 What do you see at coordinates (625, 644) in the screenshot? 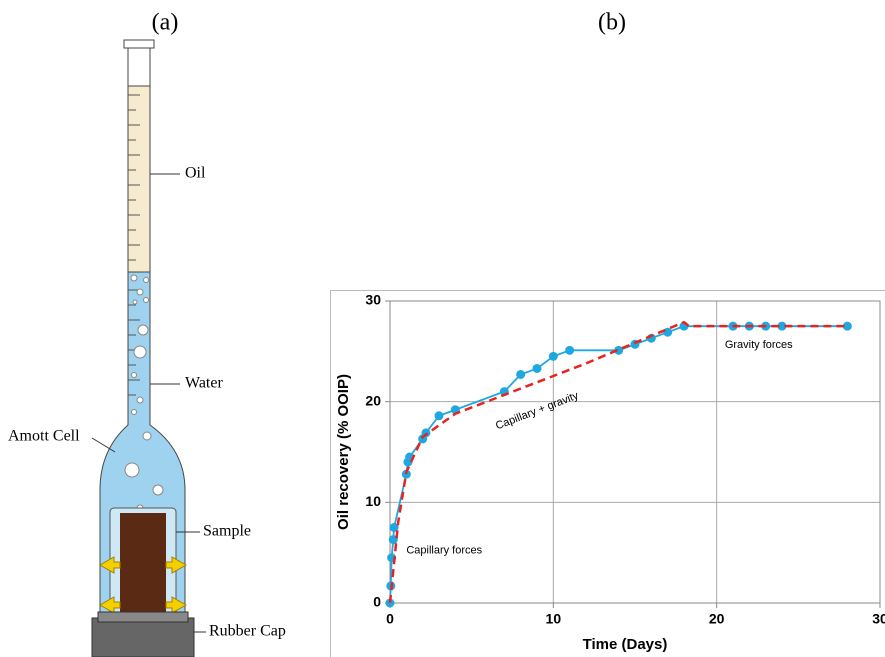
I see `x-axis-label: Time (Days)` at bounding box center [625, 644].